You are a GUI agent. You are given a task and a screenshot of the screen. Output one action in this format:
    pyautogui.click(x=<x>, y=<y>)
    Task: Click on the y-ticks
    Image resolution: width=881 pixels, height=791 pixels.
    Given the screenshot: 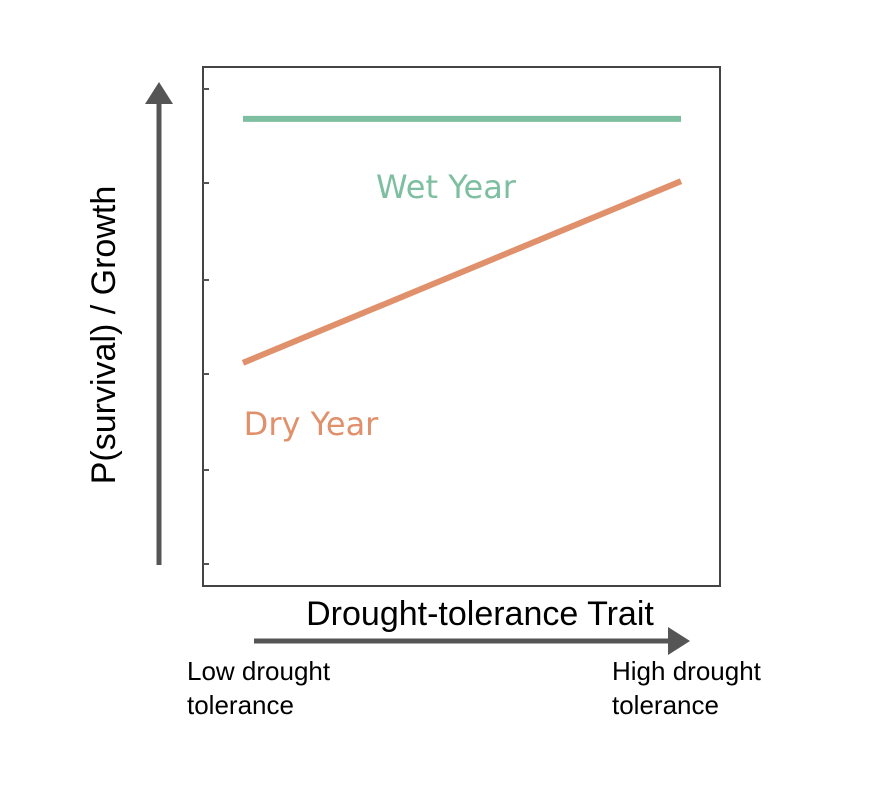 What is the action you would take?
    pyautogui.click(x=206, y=326)
    